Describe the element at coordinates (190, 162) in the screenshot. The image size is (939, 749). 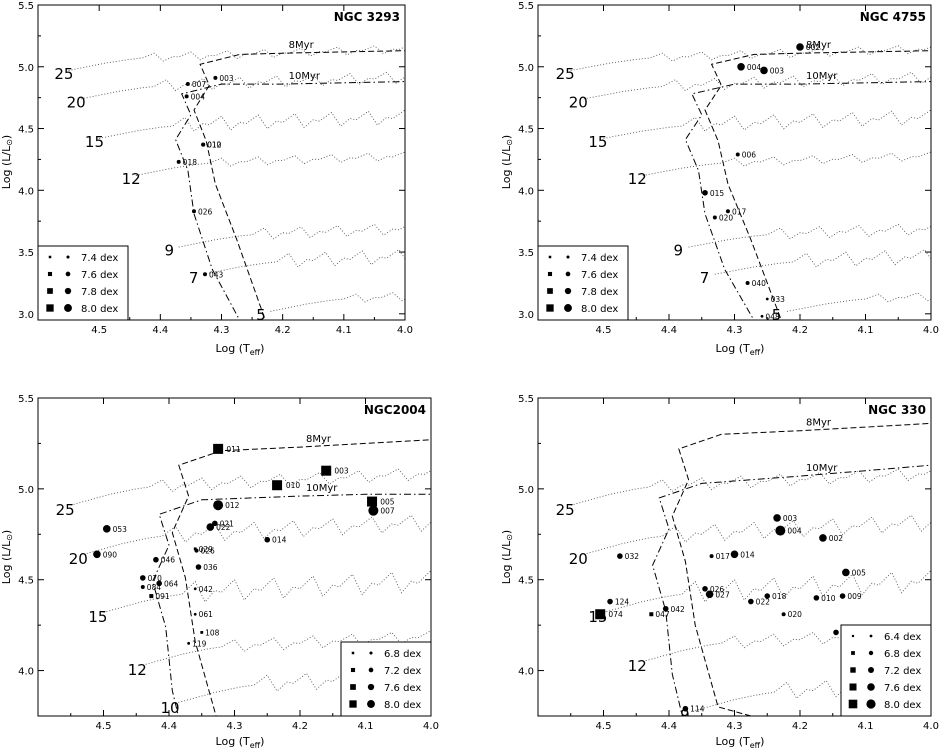
I see `star-id-label: 018` at that location.